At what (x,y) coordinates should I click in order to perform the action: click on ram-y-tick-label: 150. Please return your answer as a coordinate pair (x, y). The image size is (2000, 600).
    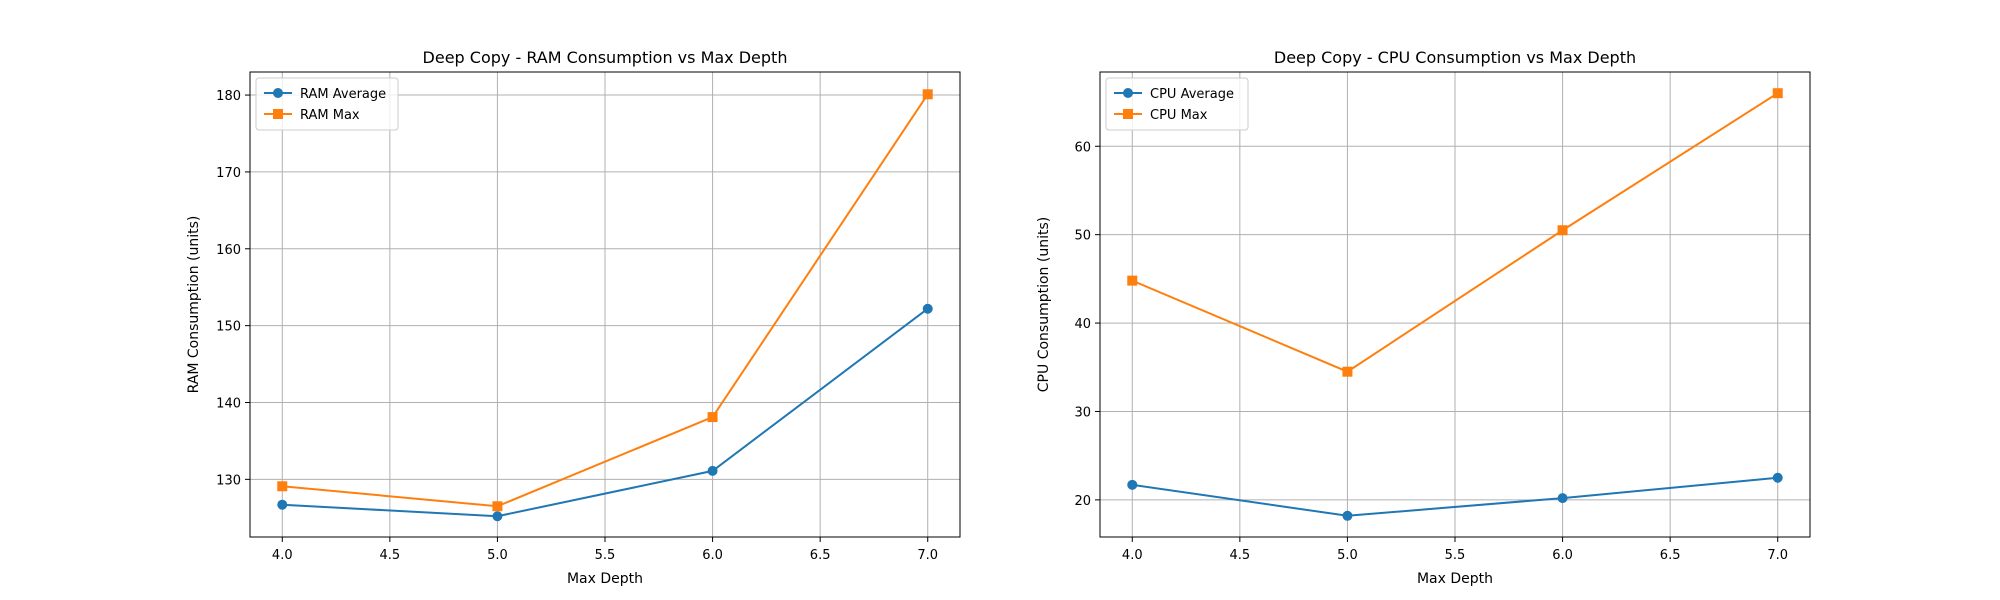
    Looking at the image, I should click on (228, 327).